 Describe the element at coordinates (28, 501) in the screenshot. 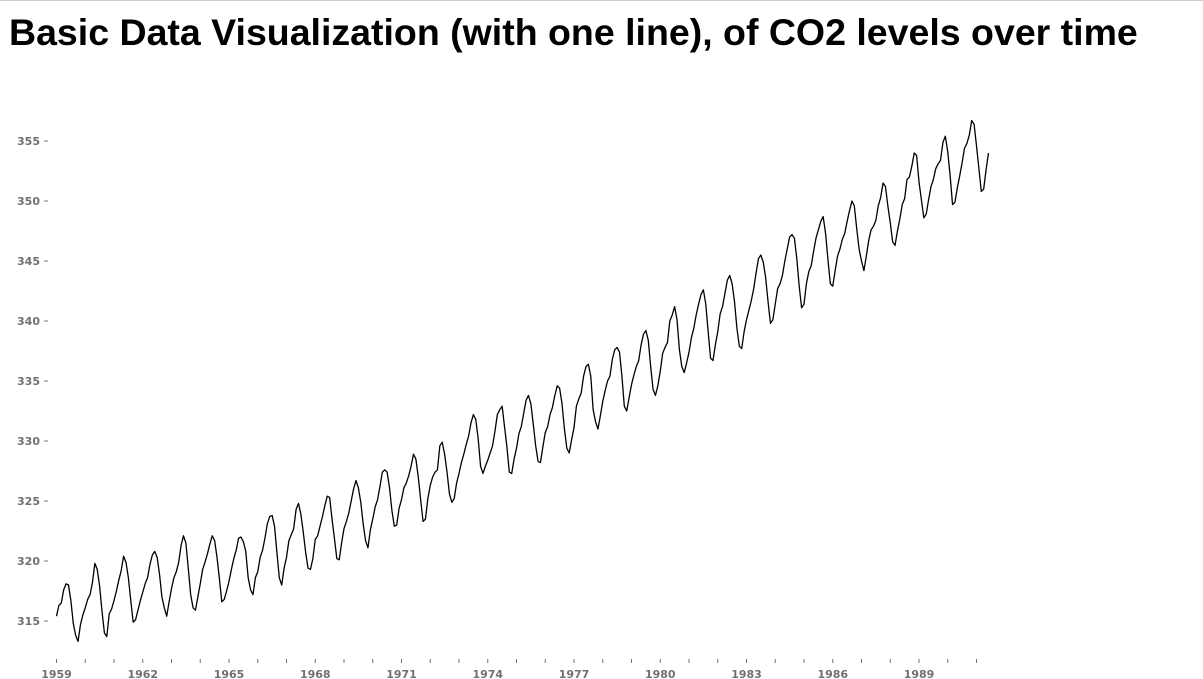

I see `y-tick-label: 325` at that location.